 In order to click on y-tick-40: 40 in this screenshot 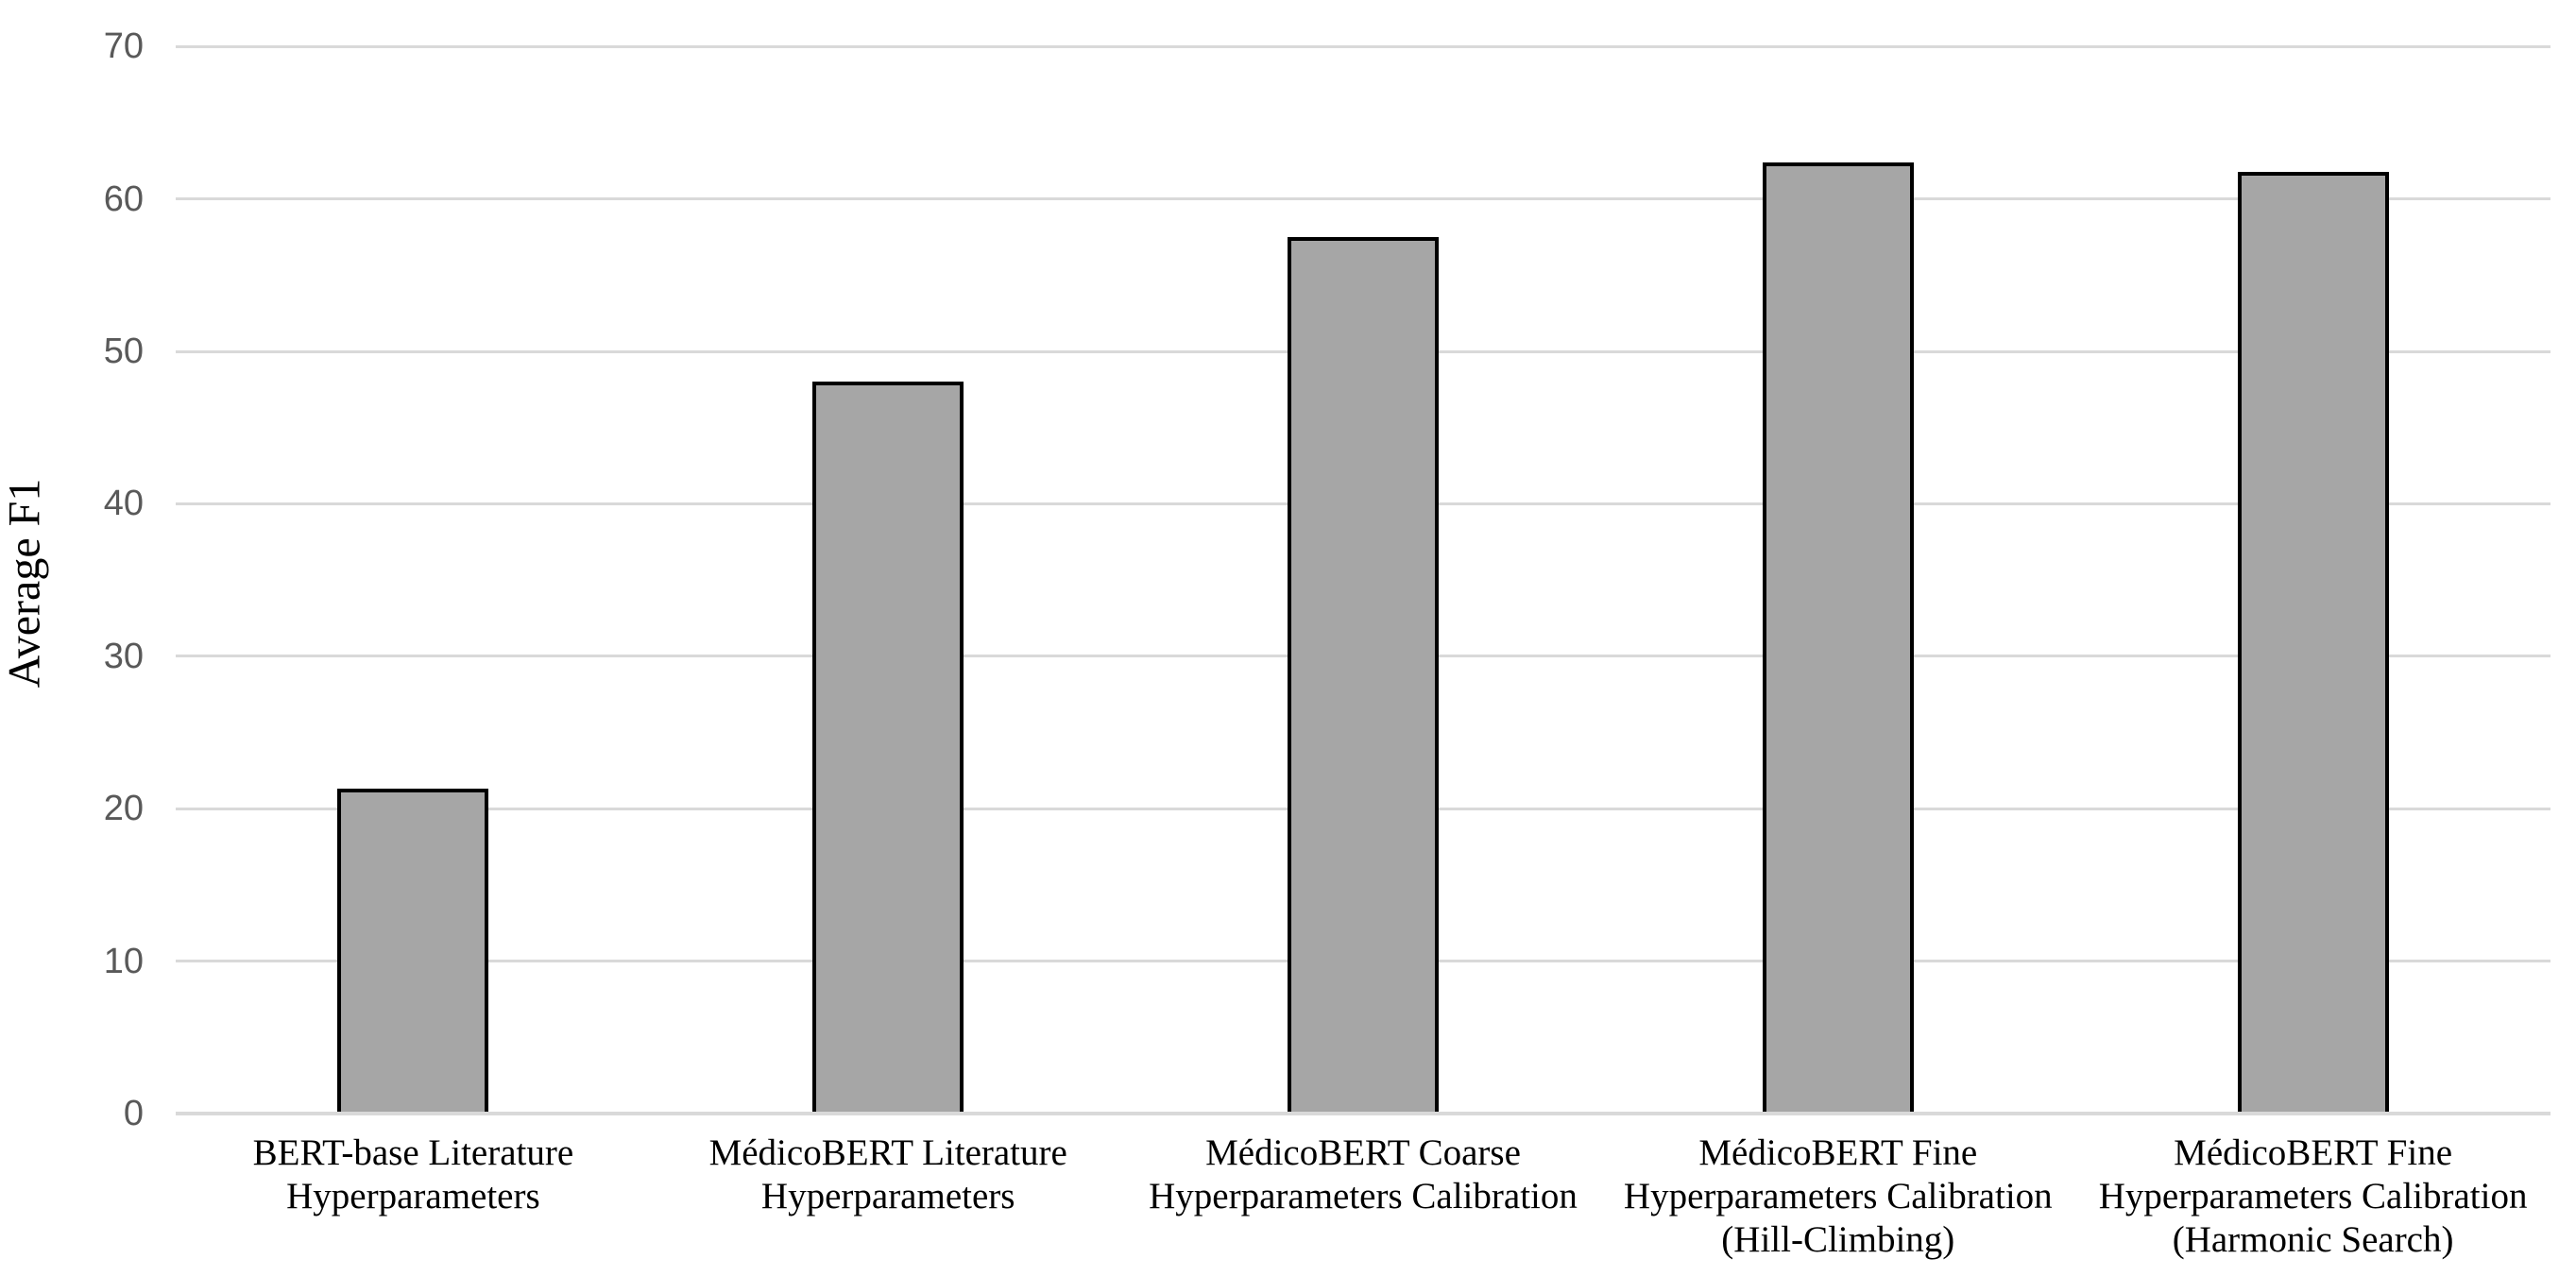, I will do `click(124, 504)`.